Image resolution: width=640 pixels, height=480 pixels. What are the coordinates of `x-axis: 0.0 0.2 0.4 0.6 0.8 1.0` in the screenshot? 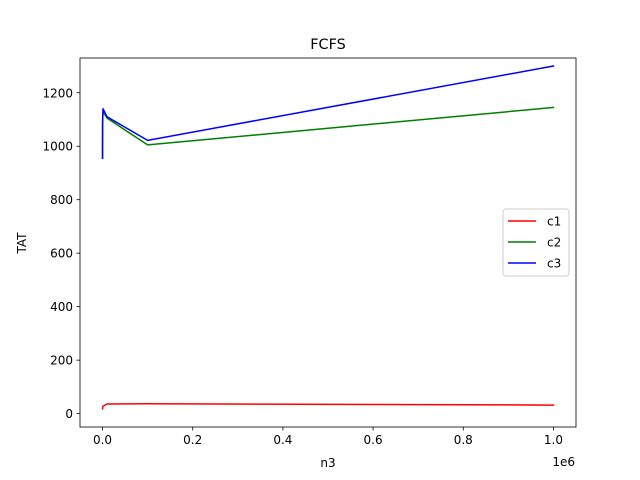 It's located at (328, 437).